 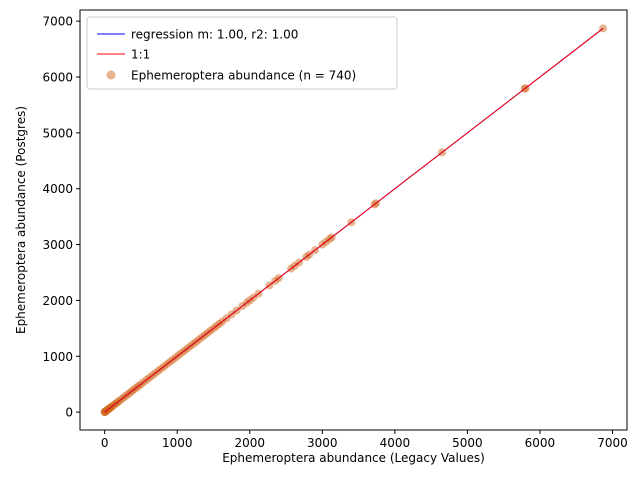 I want to click on x-tick-label: 3000, so click(x=322, y=443).